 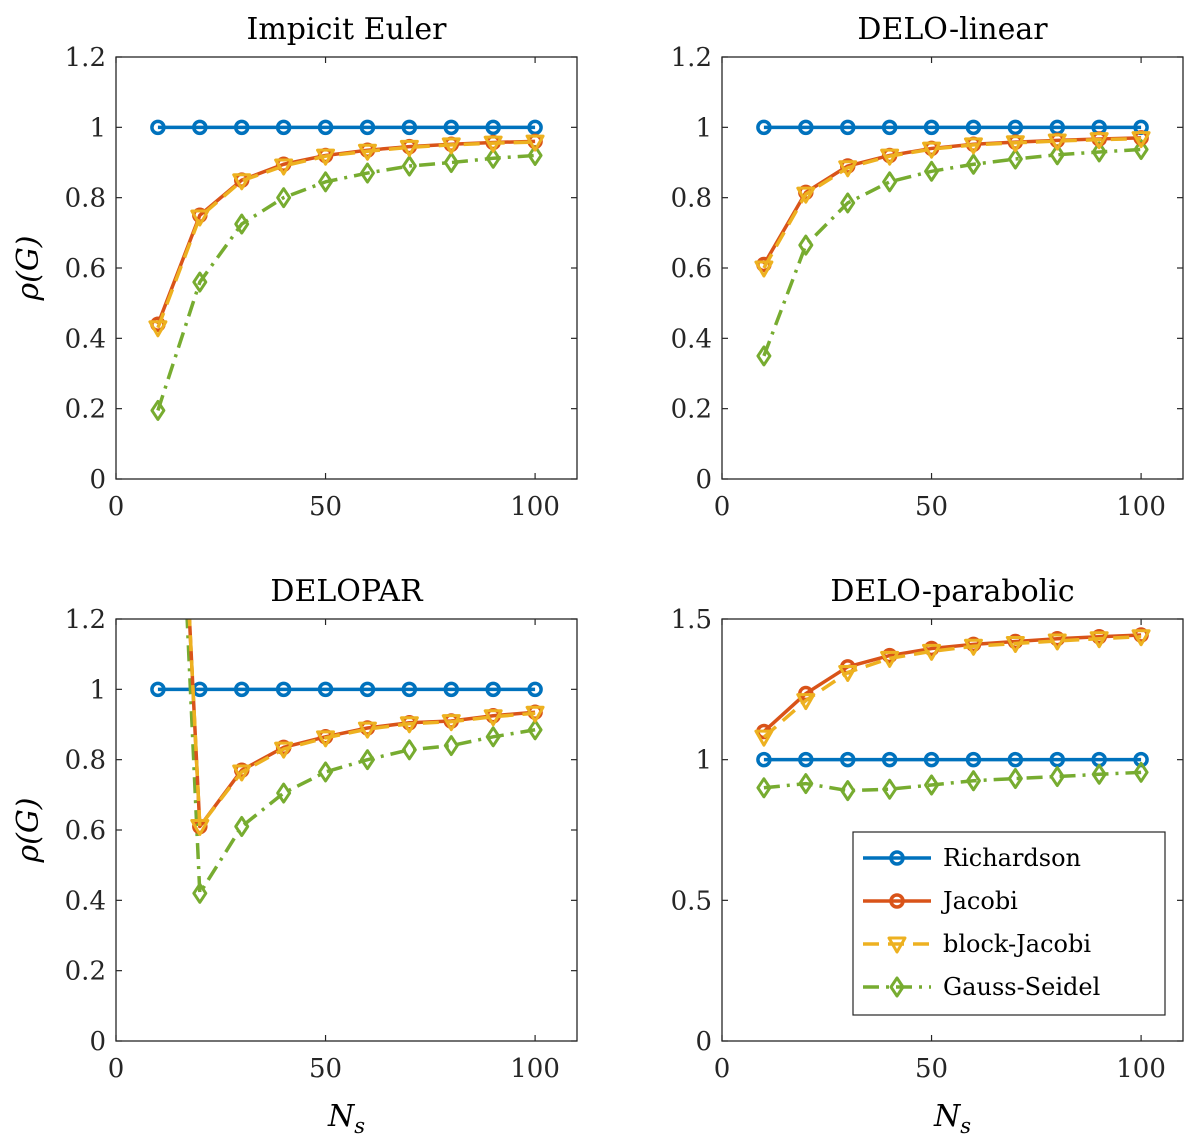 I want to click on y-axis-label: ρ(G), so click(x=28, y=268).